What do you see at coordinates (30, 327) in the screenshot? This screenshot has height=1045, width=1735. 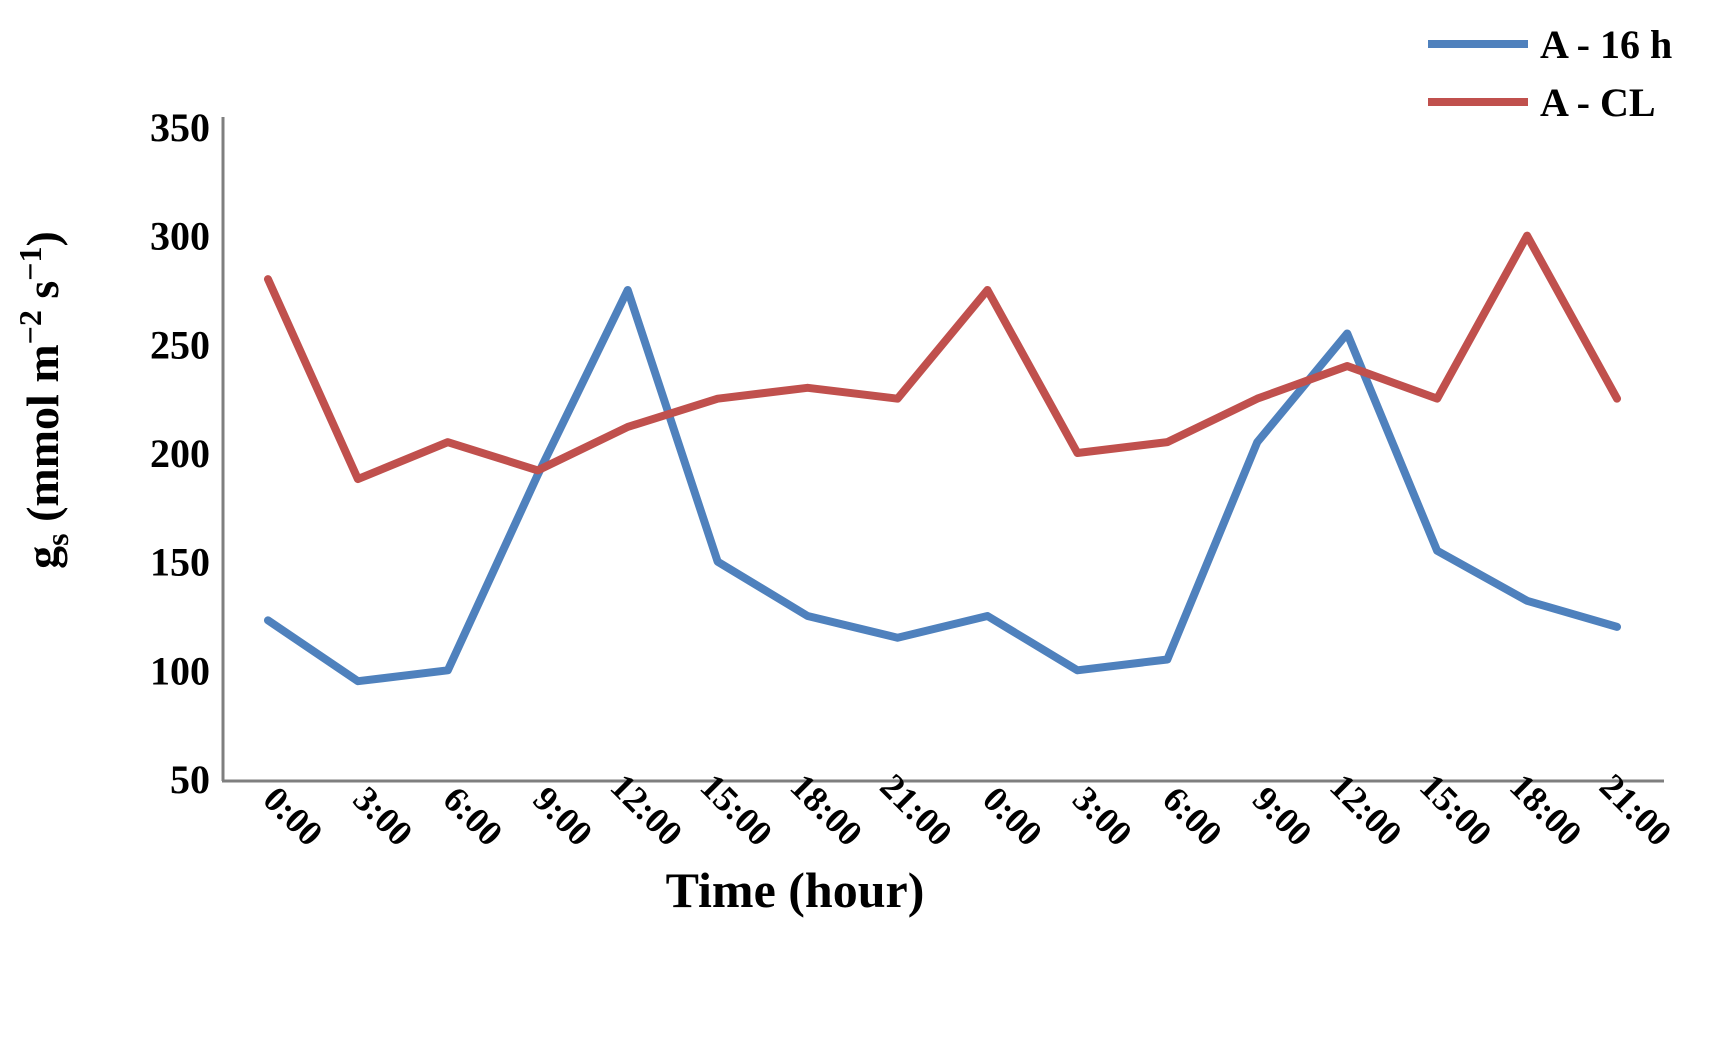 I see `y-title-sup1: −2` at bounding box center [30, 327].